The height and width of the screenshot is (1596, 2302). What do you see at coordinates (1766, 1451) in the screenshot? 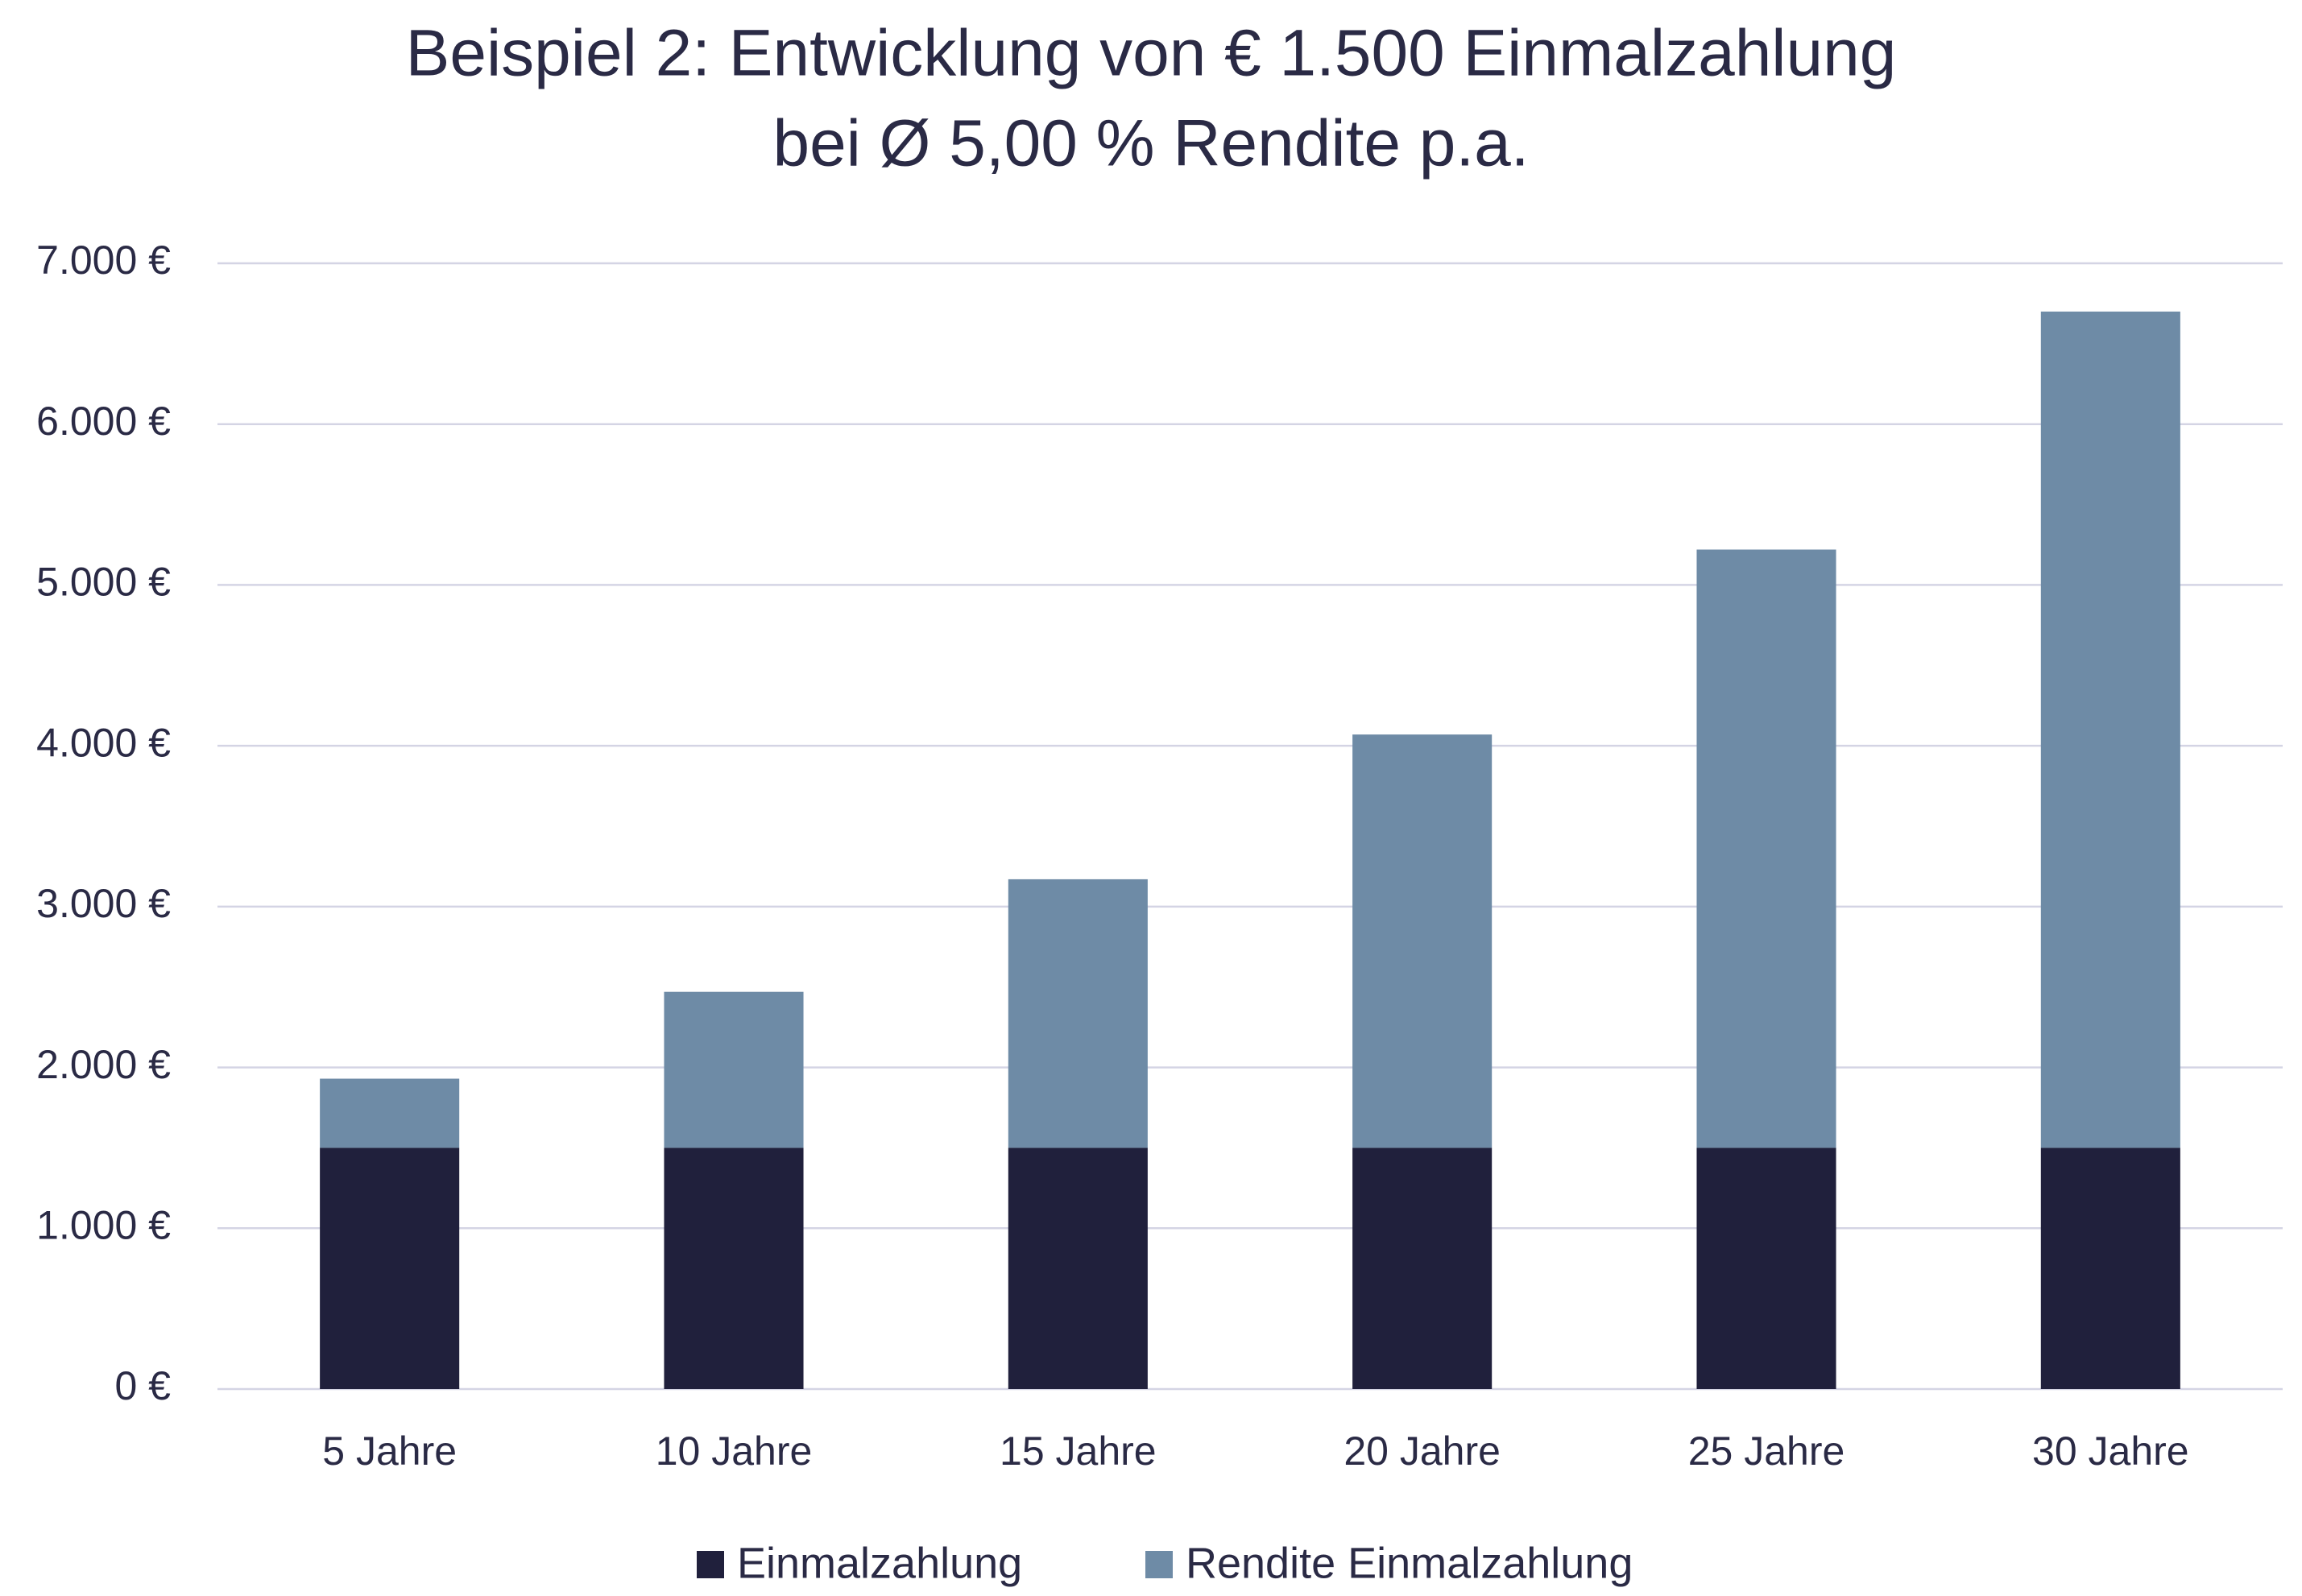
I see `x-tick-label: 25 Jahre` at bounding box center [1766, 1451].